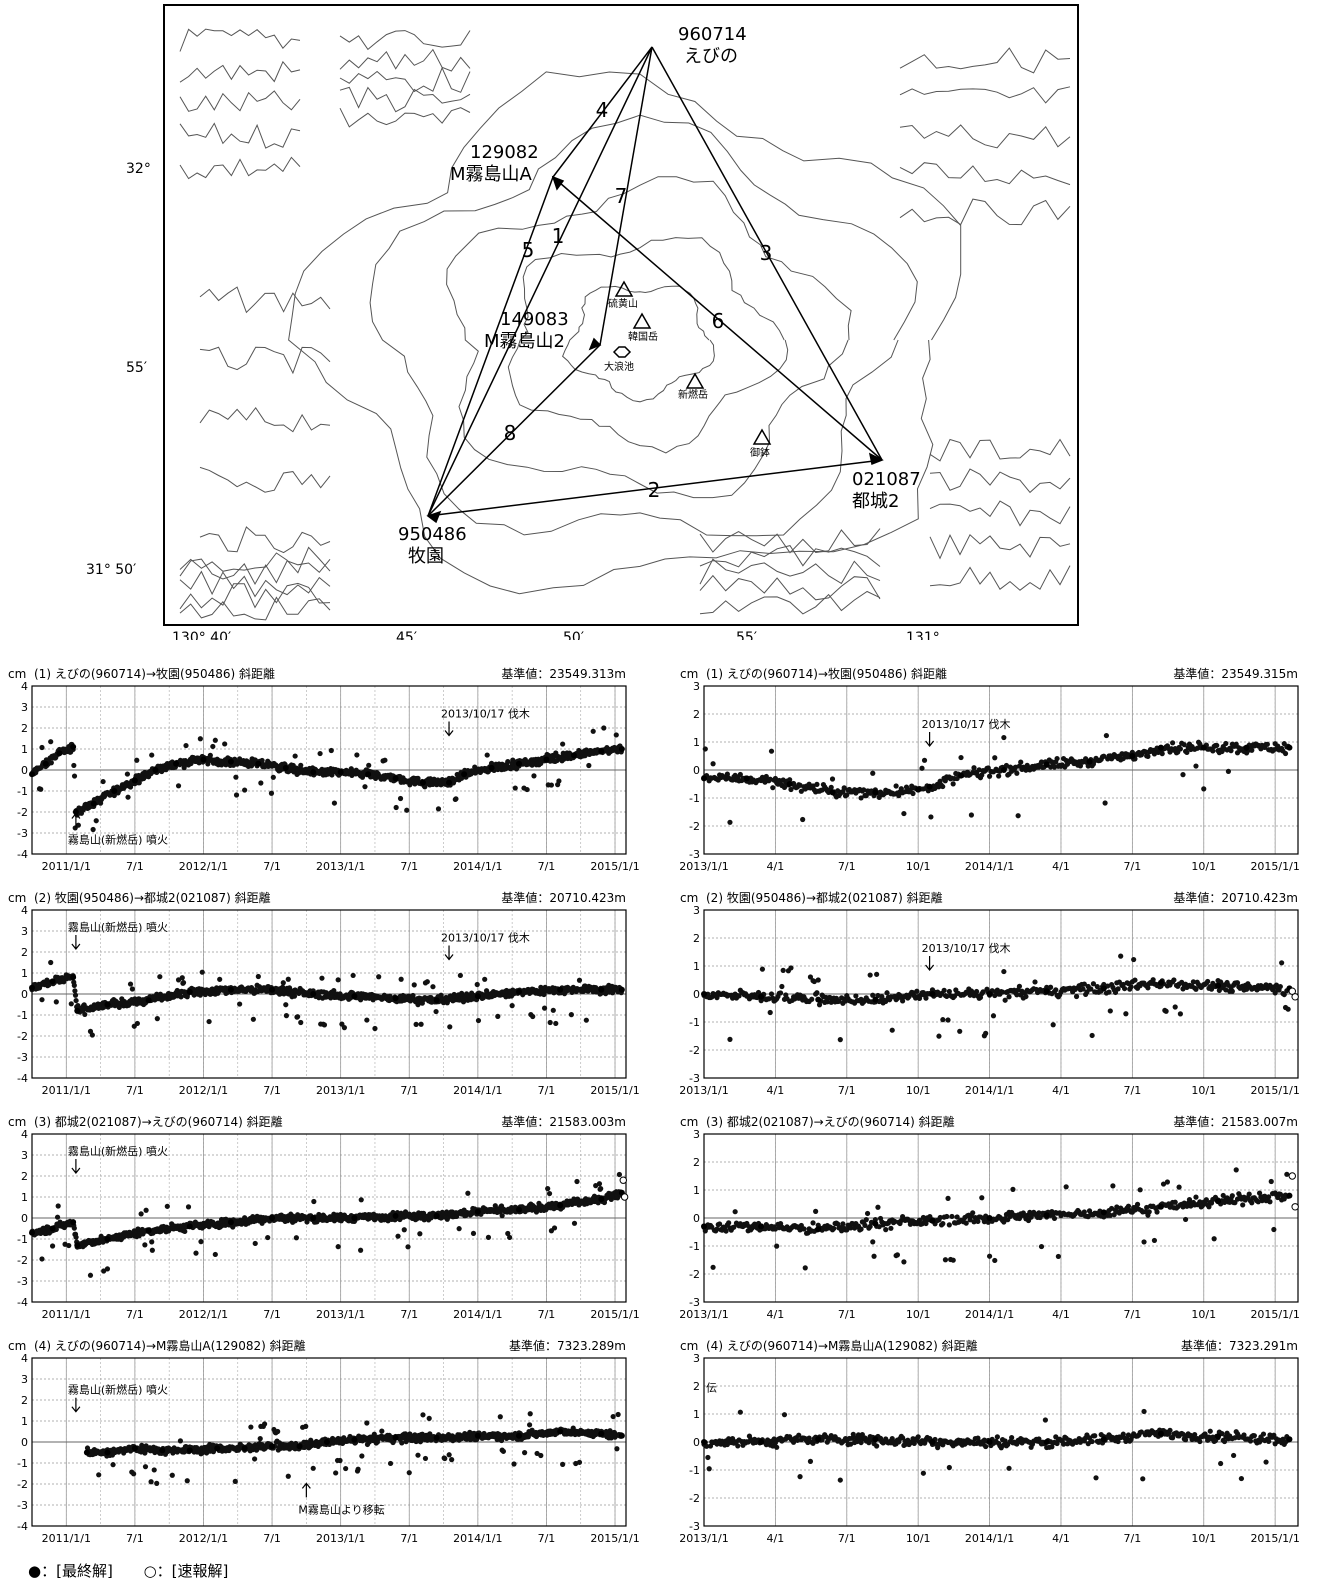 The height and width of the screenshot is (1589, 1319). I want to click on x-tick-label: 2013/1/1, so click(340, 1538).